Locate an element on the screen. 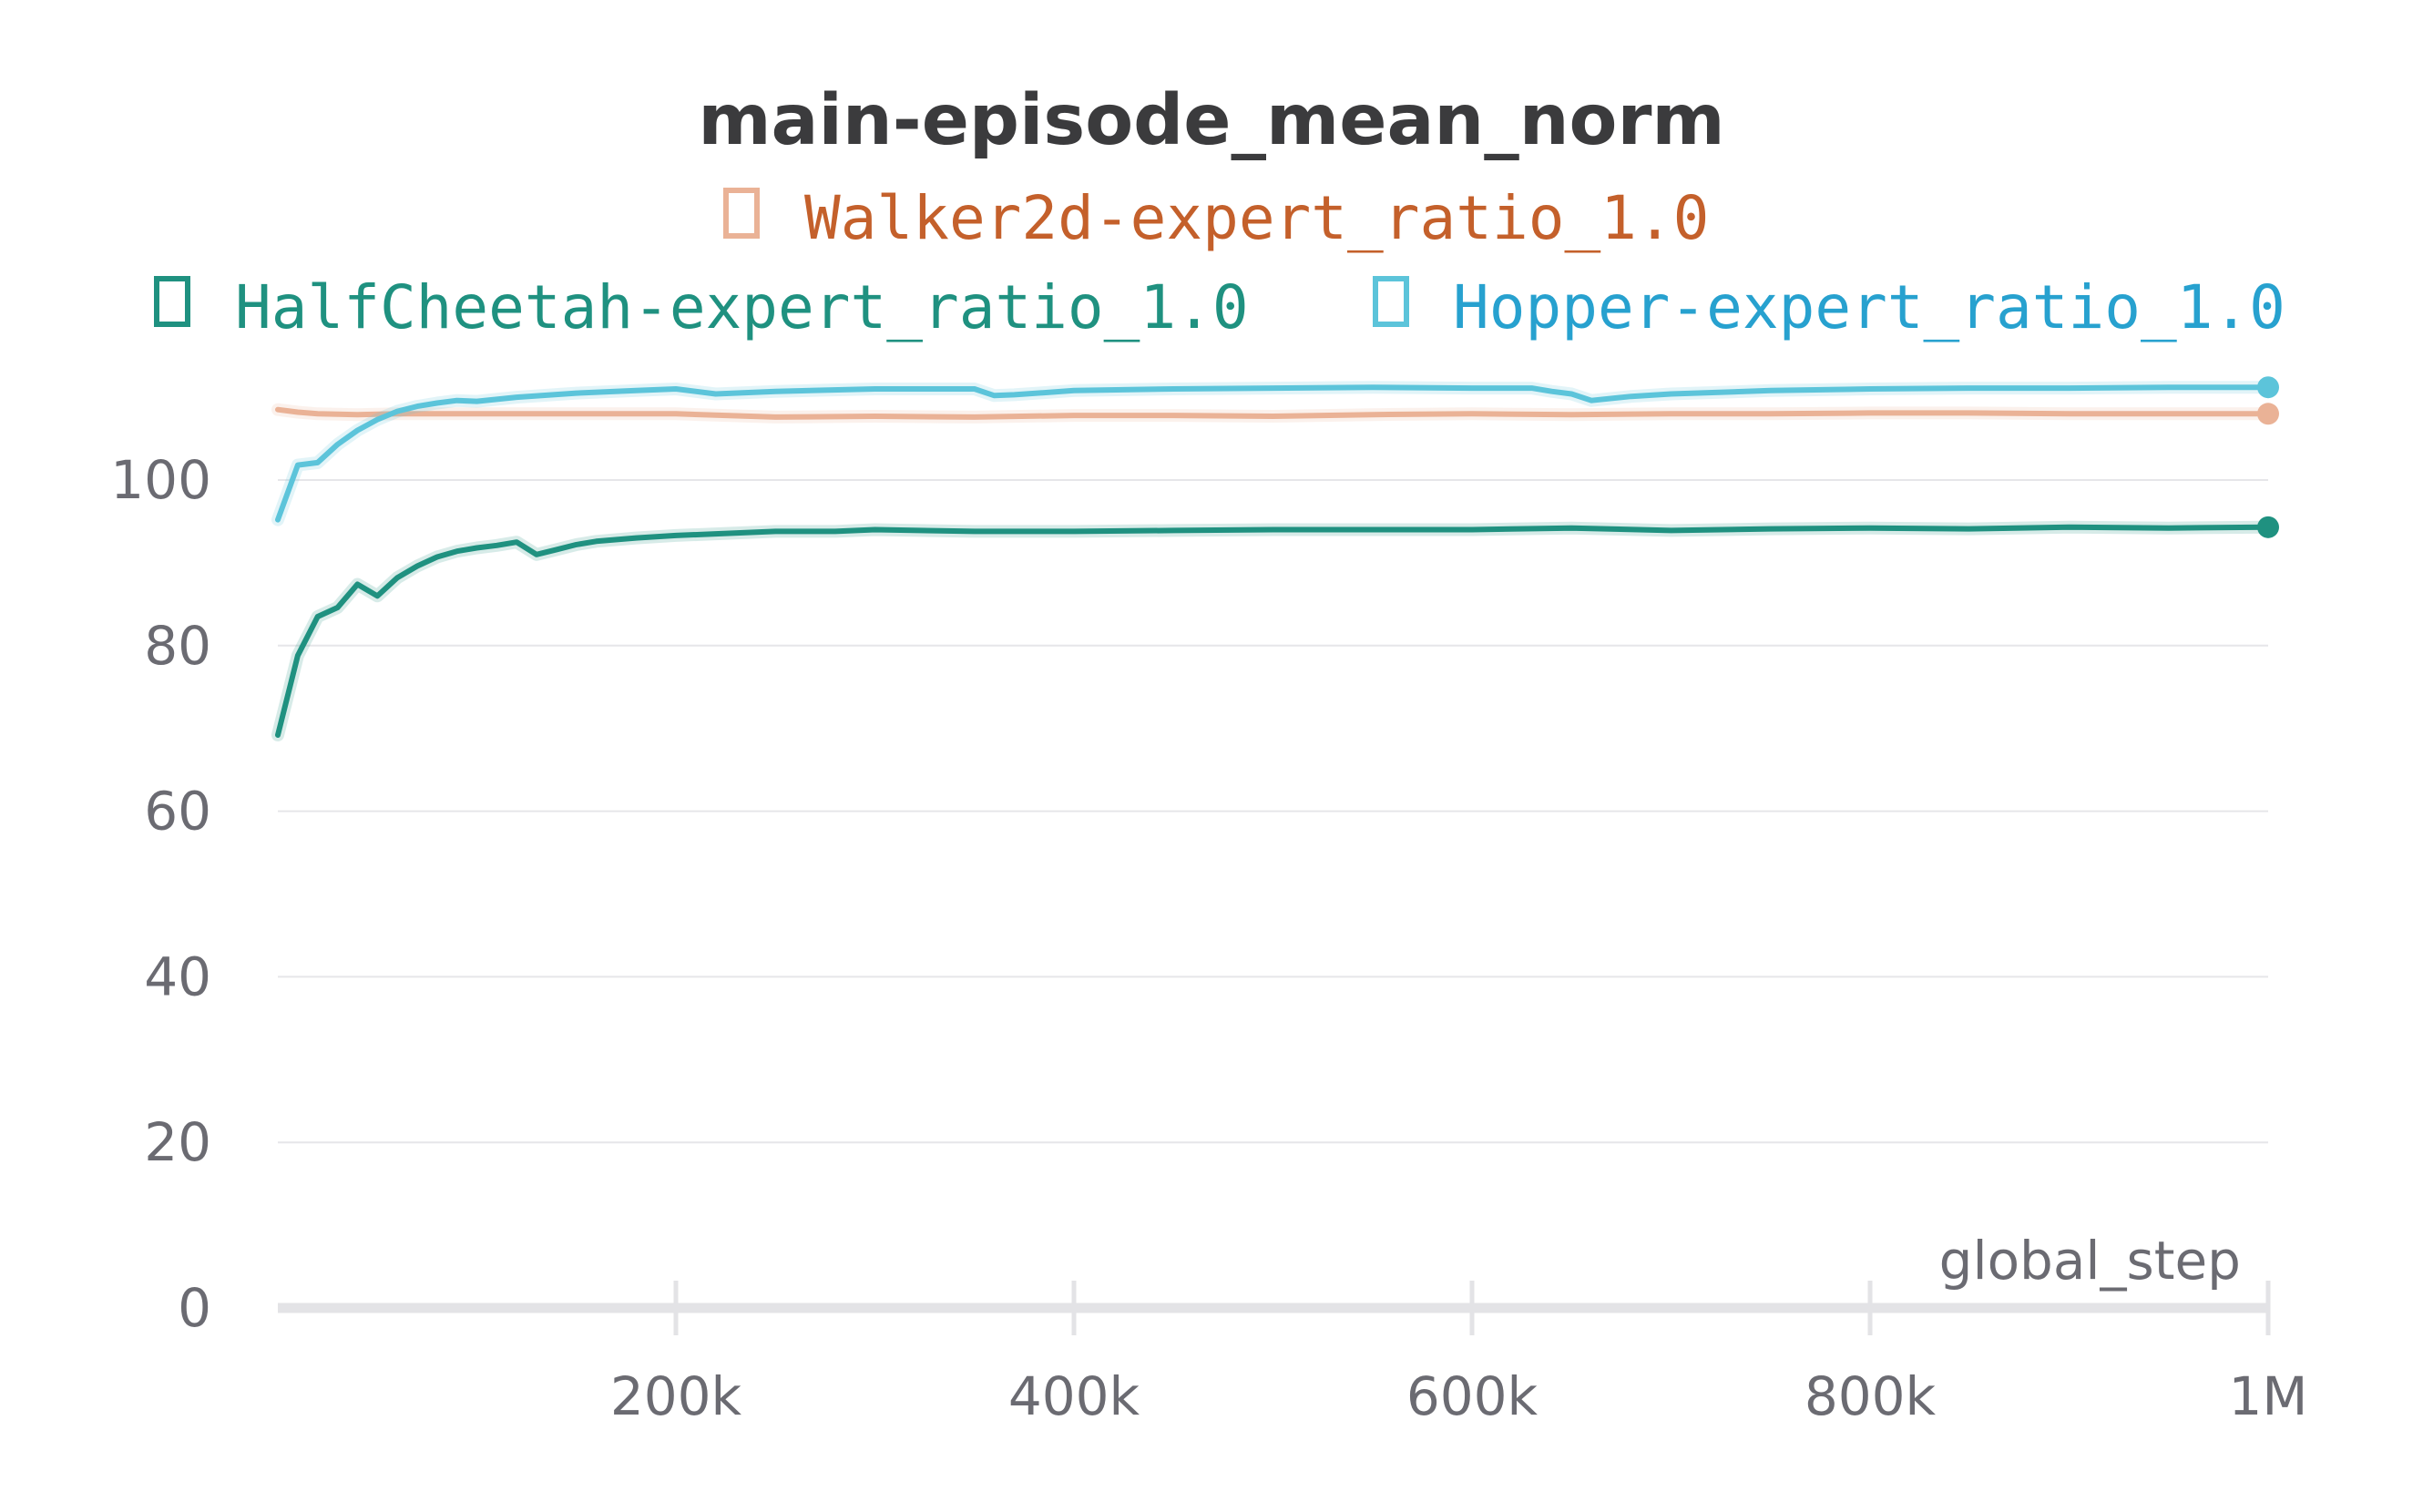  x-tick-label-800k: 800k is located at coordinates (1871, 1396).